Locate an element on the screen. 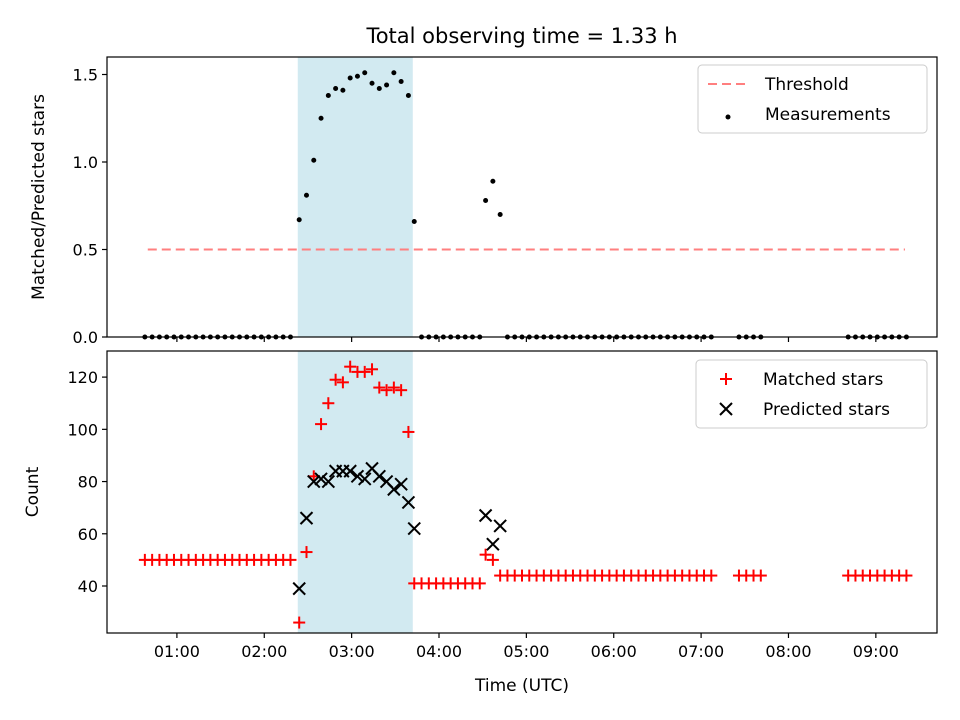 Image resolution: width=960 pixels, height=720 pixels. x-tick-label: 01:00 is located at coordinates (177, 651).